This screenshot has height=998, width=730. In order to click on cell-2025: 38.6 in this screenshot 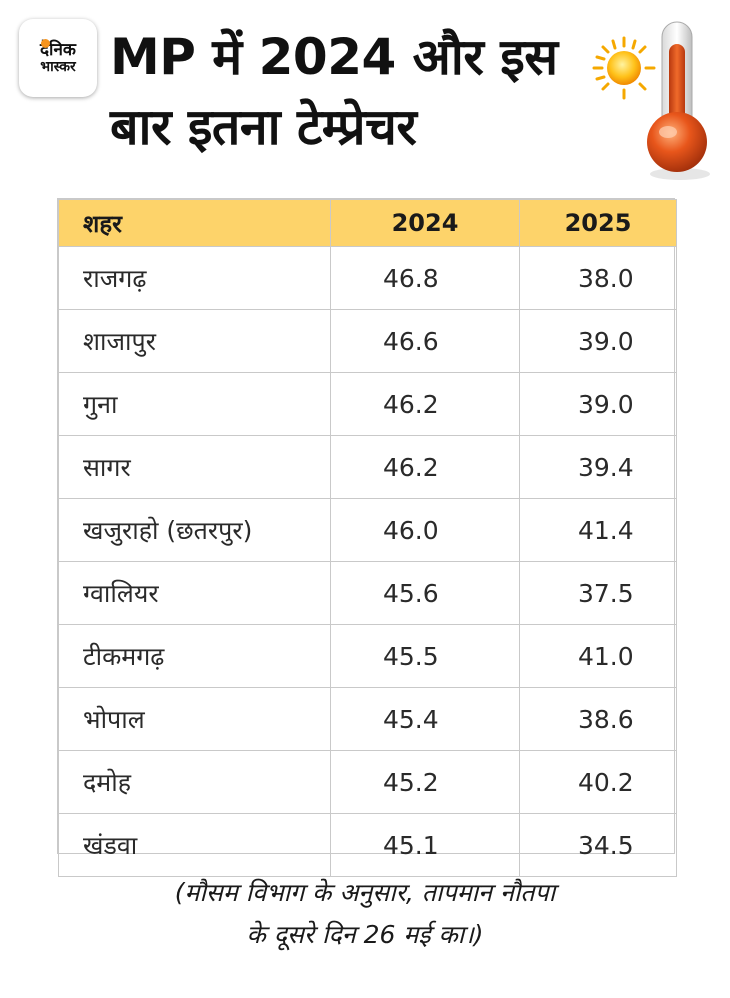, I will do `click(598, 719)`.